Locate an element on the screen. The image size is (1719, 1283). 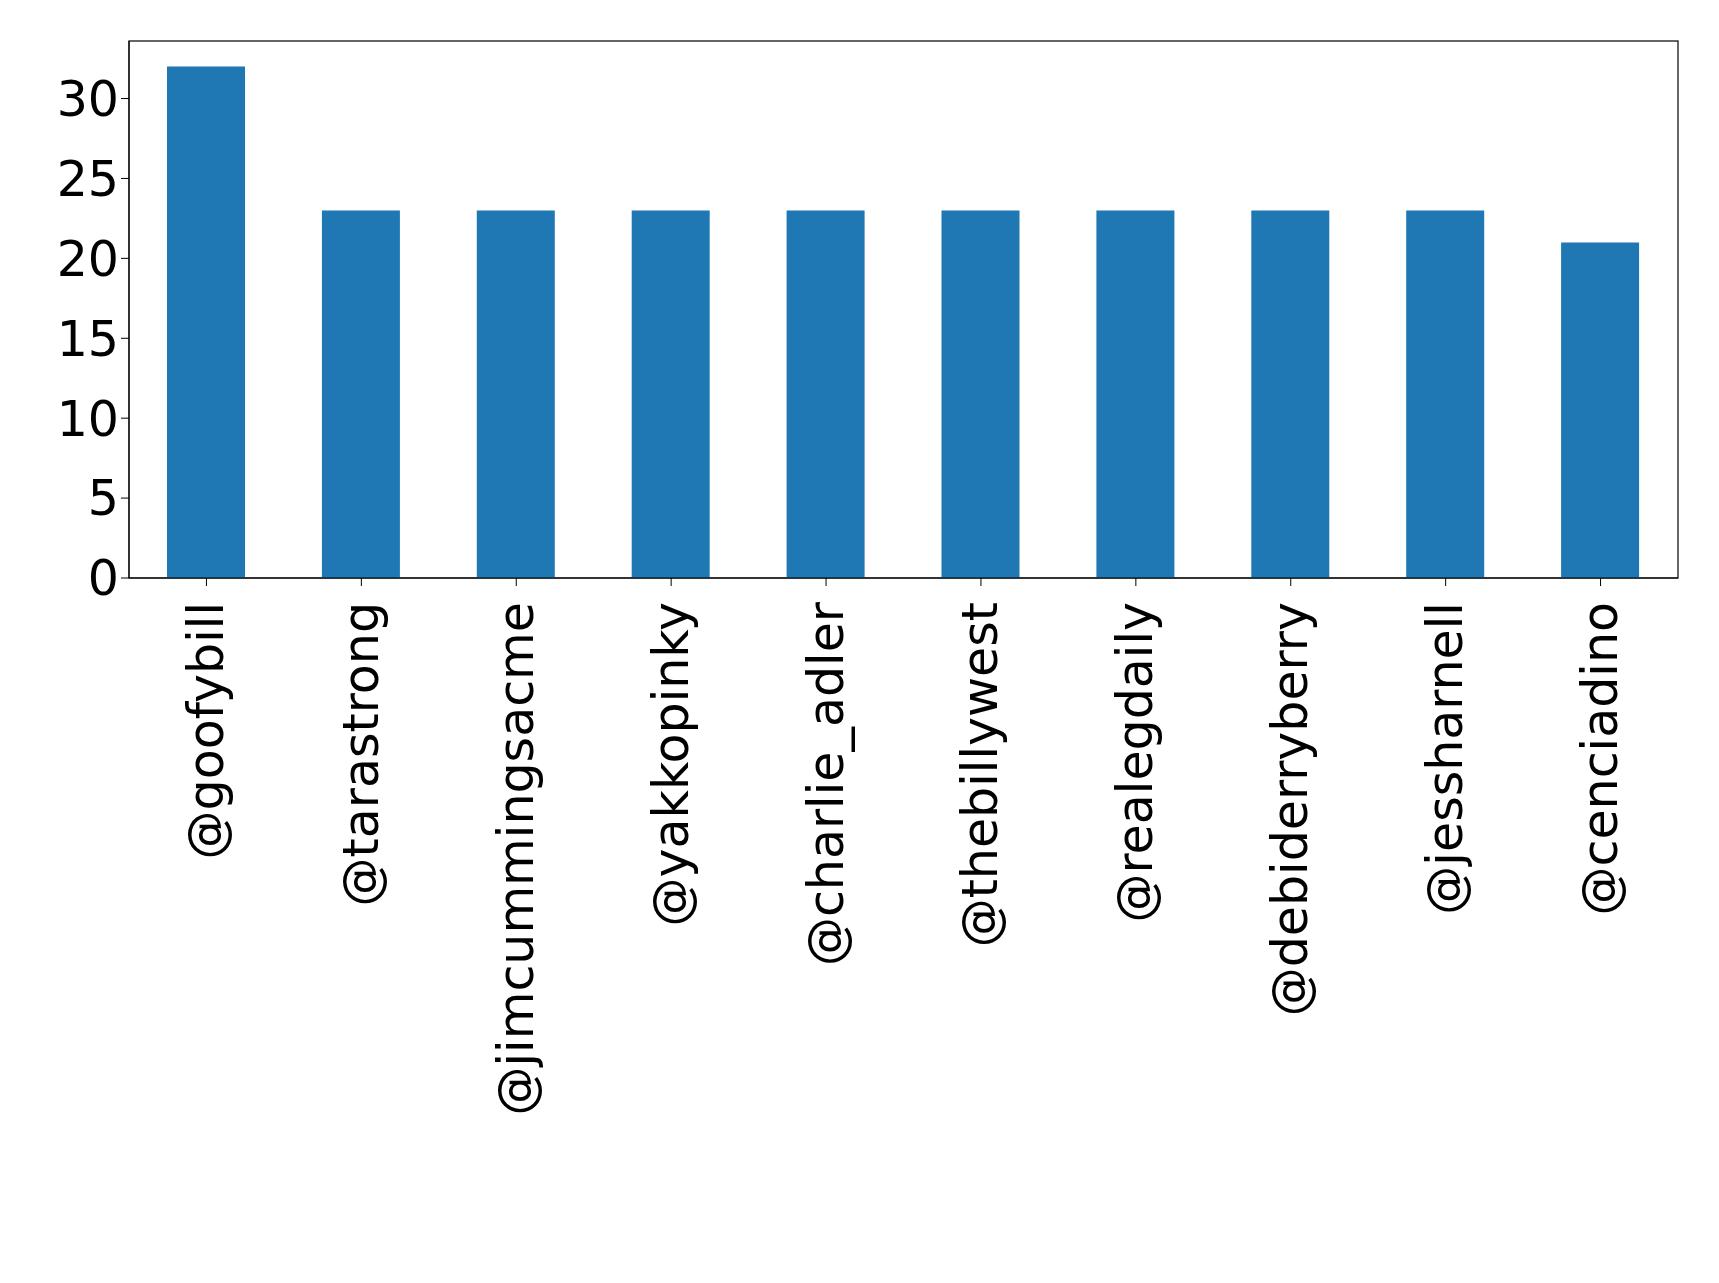
x-tick-label: @jessharnell is located at coordinates (1446, 758).